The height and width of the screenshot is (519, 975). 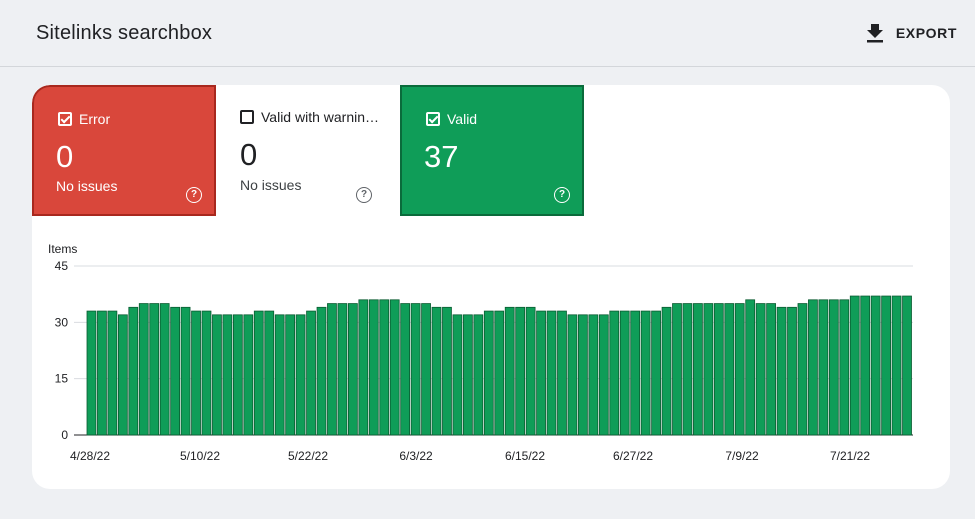 What do you see at coordinates (441, 156) in the screenshot?
I see `tile-valid-count: 37` at bounding box center [441, 156].